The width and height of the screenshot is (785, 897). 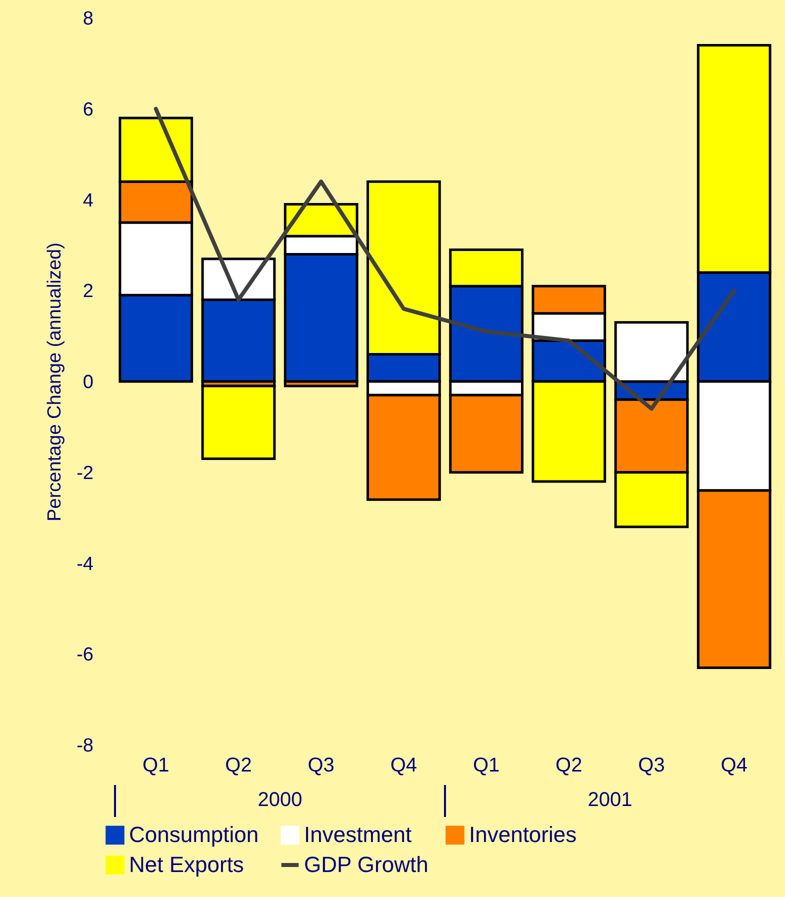 What do you see at coordinates (366, 864) in the screenshot?
I see `legend-label: GDP Growth` at bounding box center [366, 864].